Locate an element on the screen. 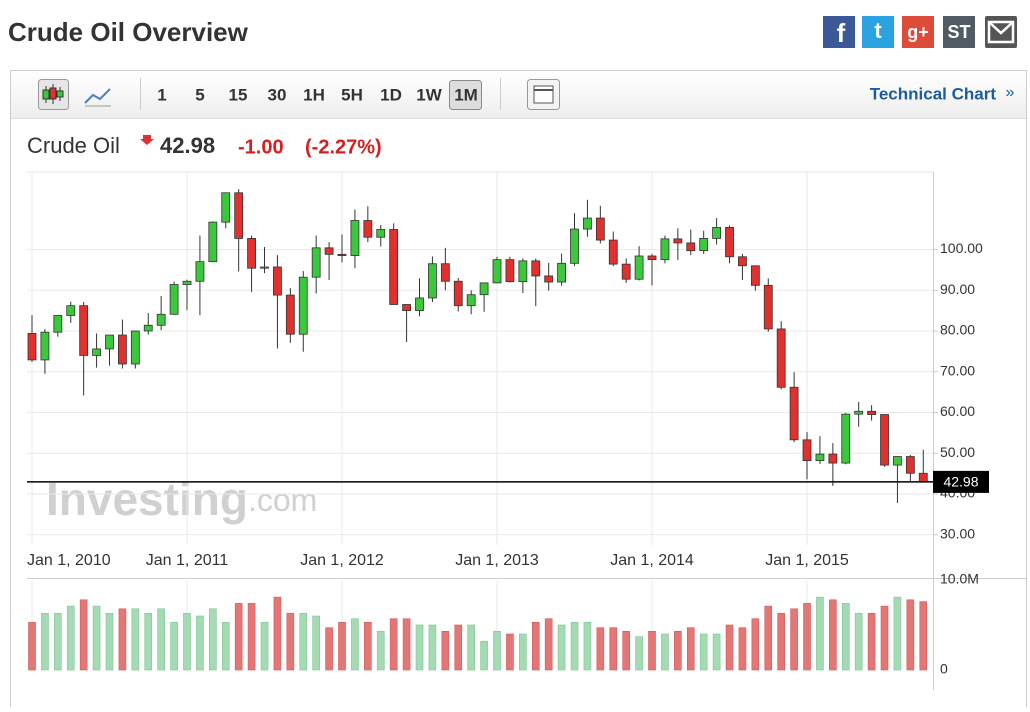 Image resolution: width=1030 pixels, height=712 pixels. interval-button: 5H is located at coordinates (352, 94).